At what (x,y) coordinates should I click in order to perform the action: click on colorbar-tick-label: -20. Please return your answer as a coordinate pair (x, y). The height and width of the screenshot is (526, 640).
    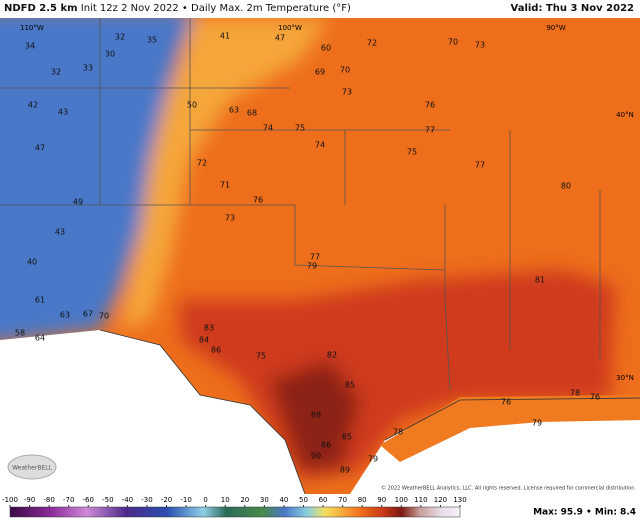
    Looking at the image, I should click on (166, 500).